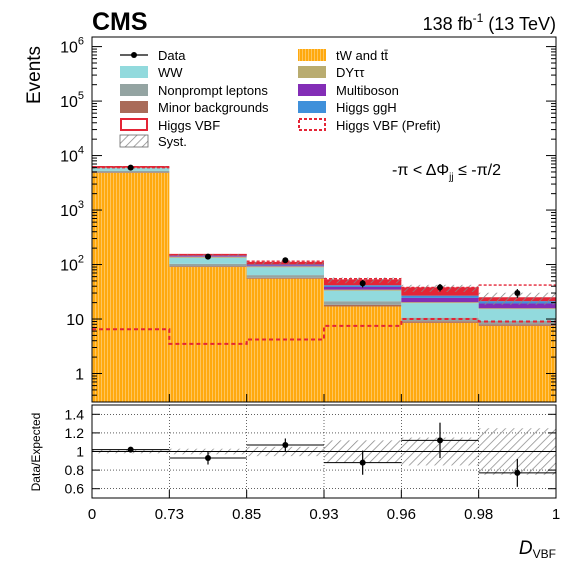 The image size is (580, 563). Describe the element at coordinates (34, 75) in the screenshot. I see `upper-y-label: Events` at that location.